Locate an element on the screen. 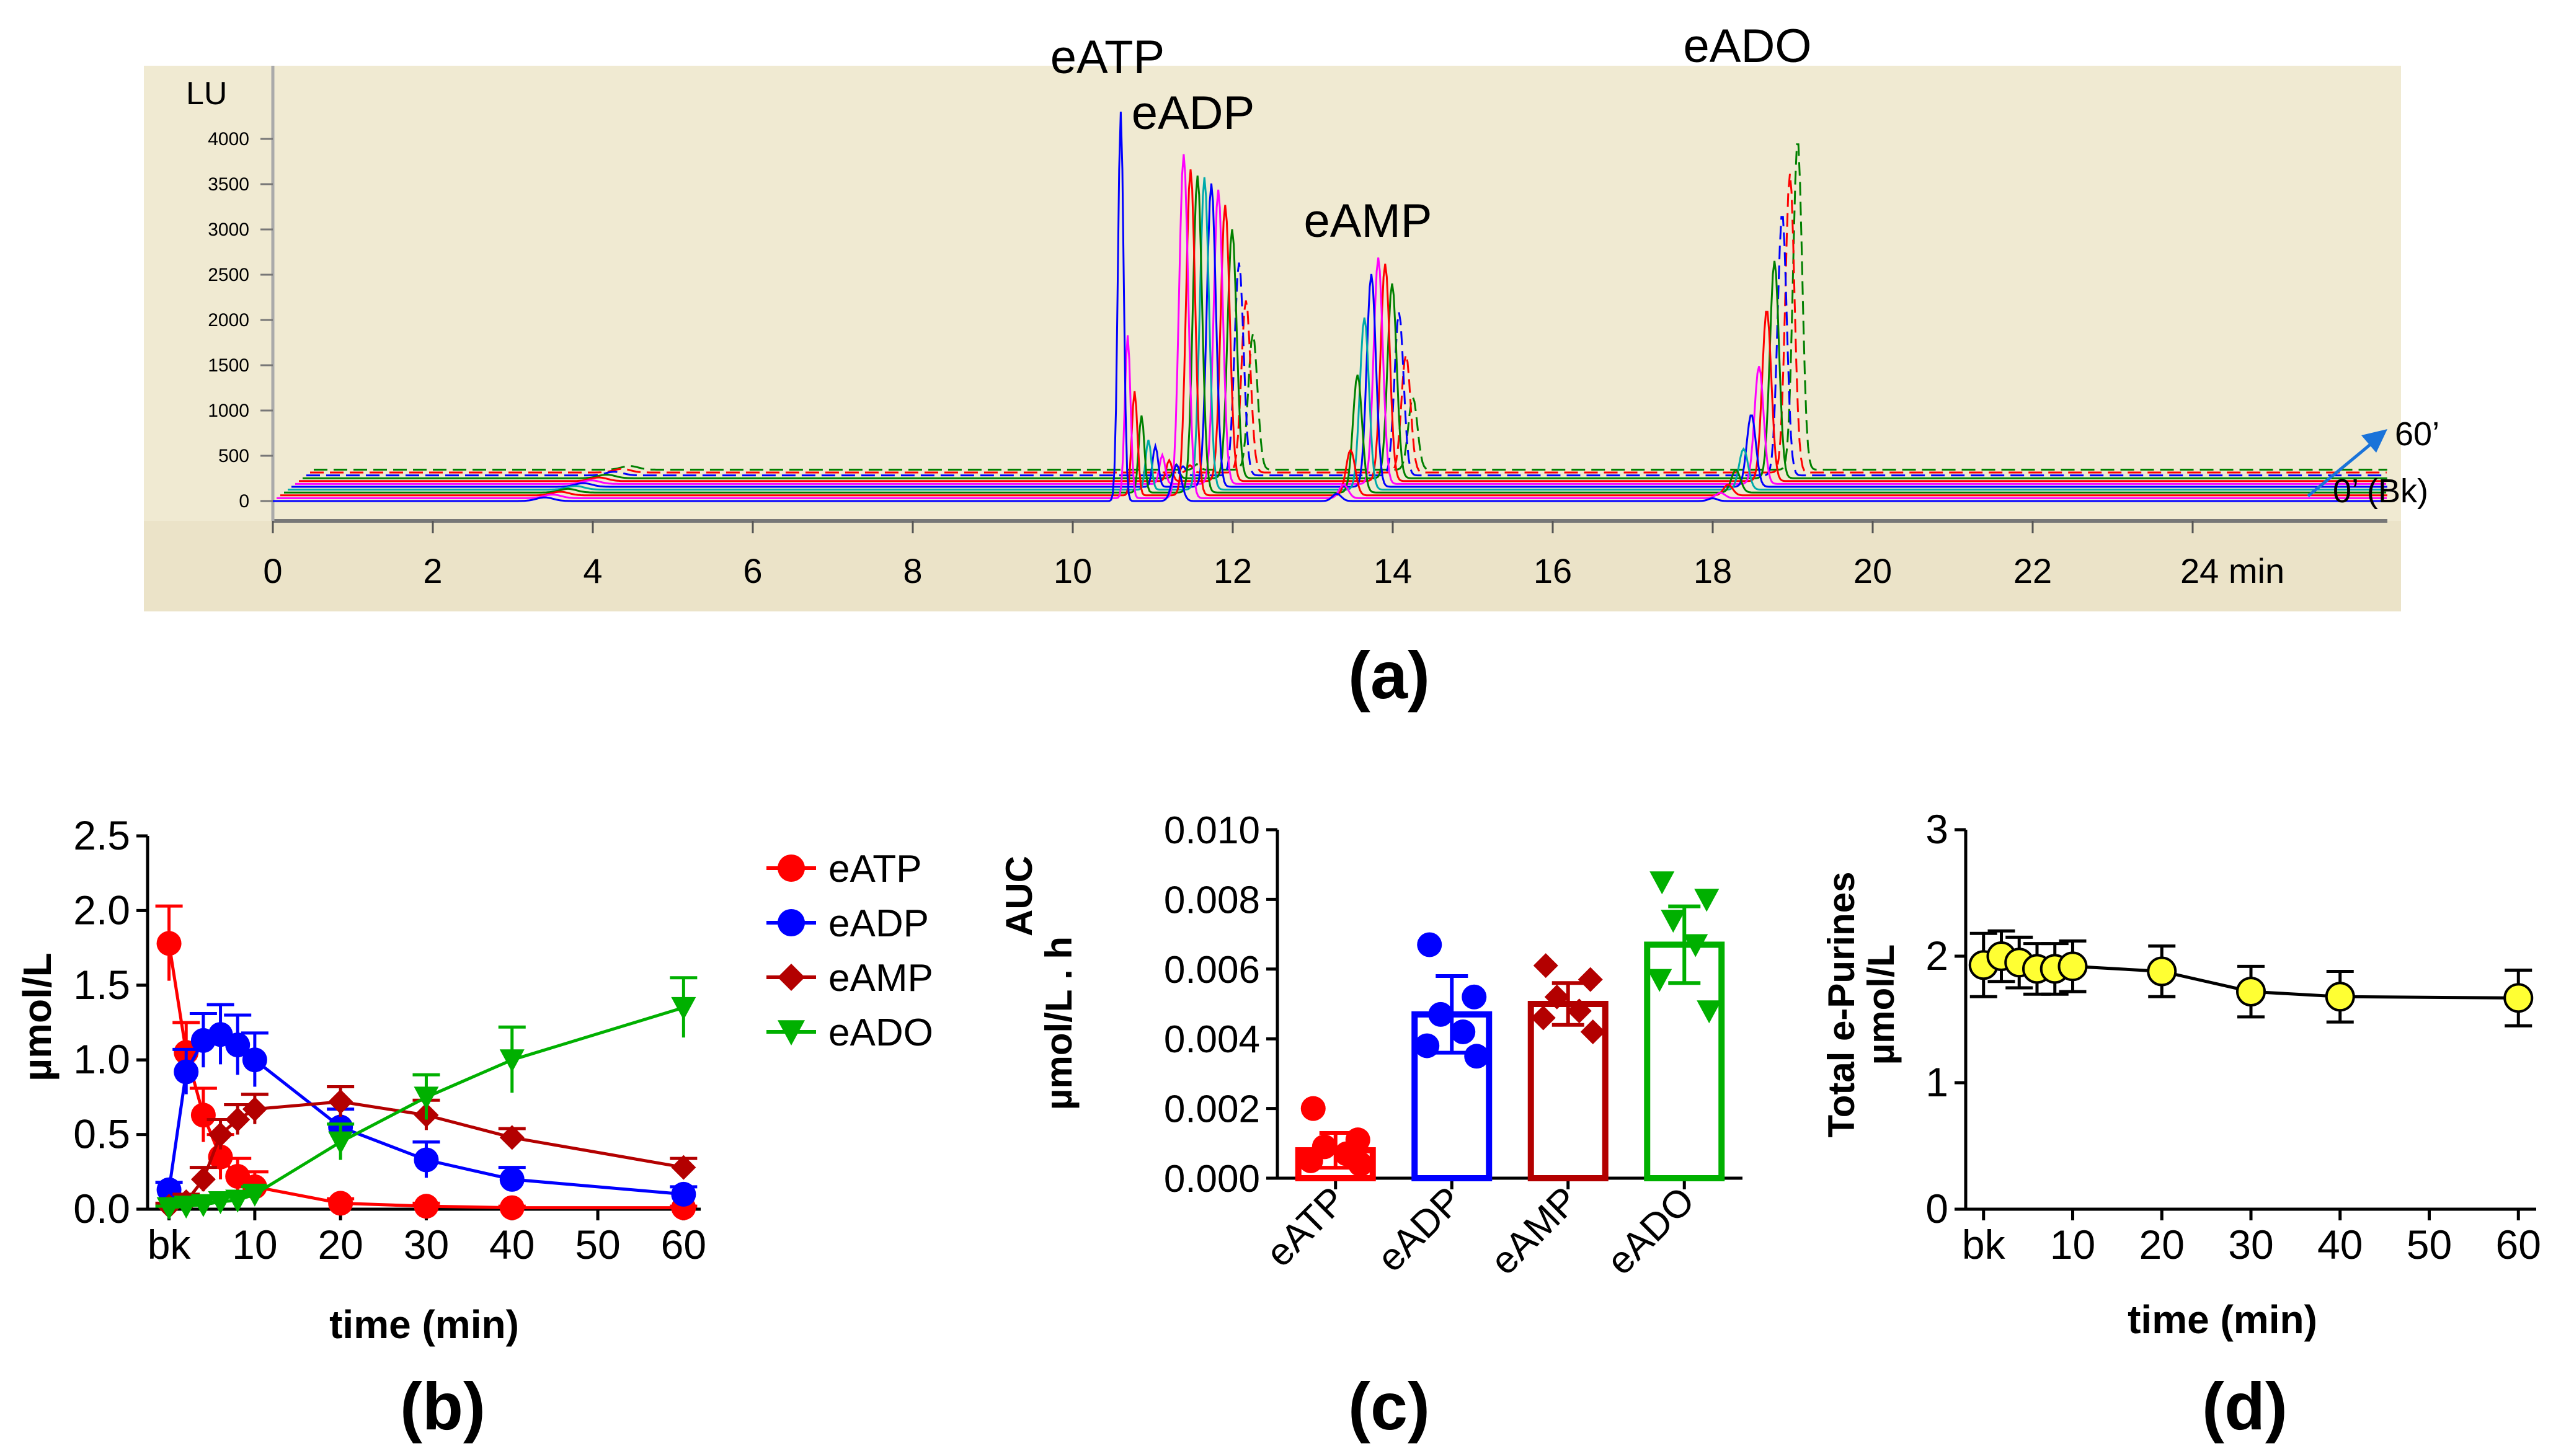 This screenshot has width=2561, height=1456. panel-d-y-tick-label: 2 is located at coordinates (1937, 956).